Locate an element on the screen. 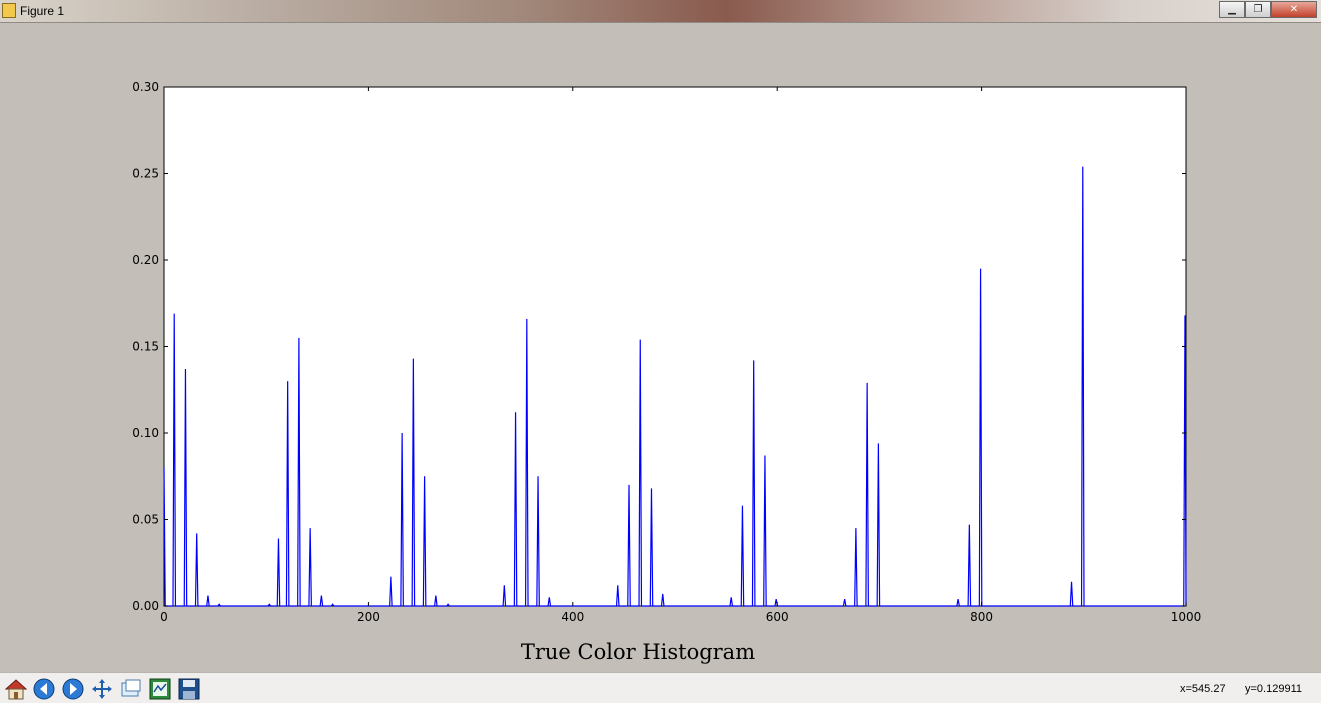  app-icon is located at coordinates (9, 10).